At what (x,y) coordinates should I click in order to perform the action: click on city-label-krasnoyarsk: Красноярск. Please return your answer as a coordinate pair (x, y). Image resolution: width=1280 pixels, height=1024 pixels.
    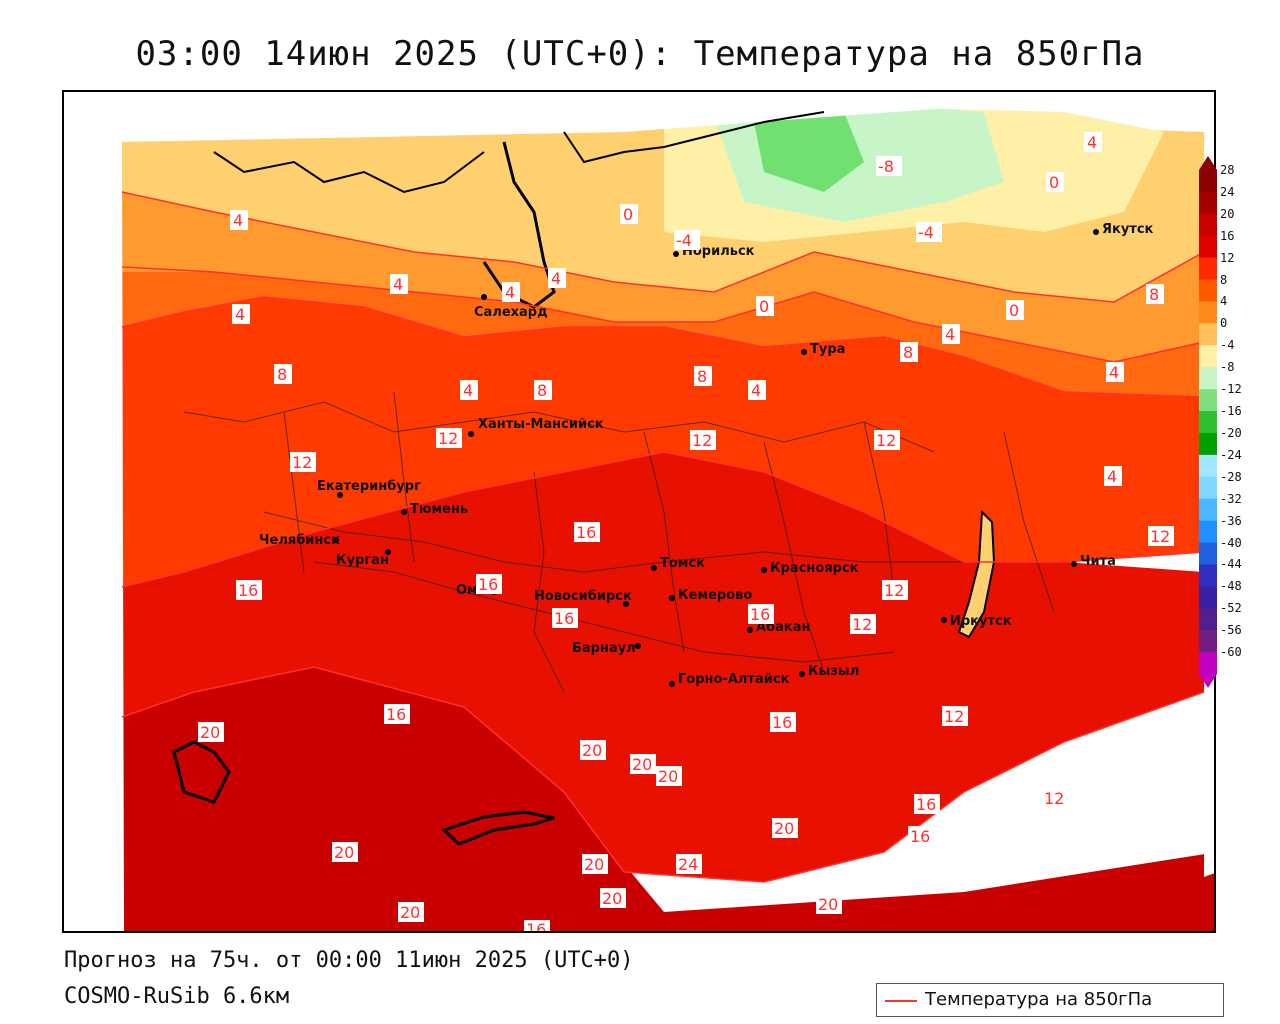
    Looking at the image, I should click on (814, 568).